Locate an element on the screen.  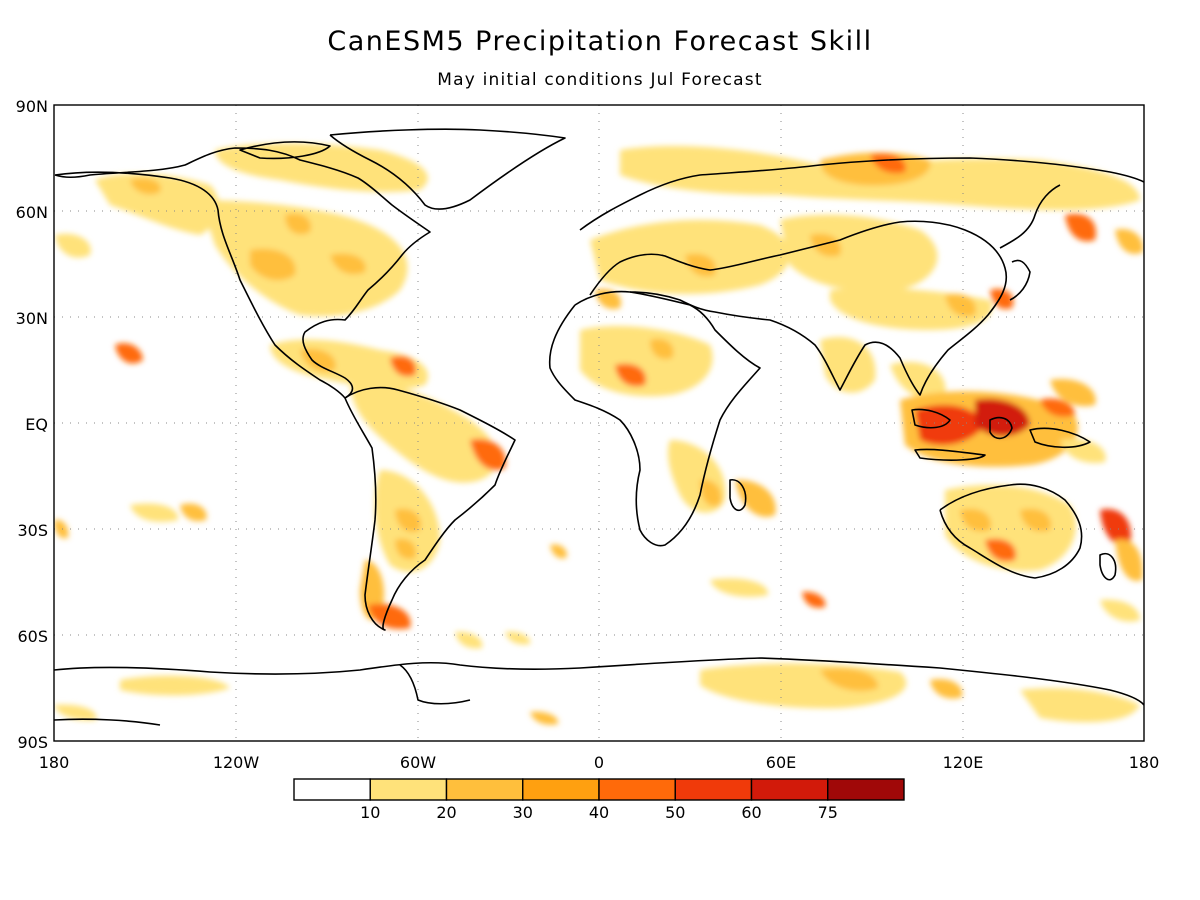
colorbar: 10 20 30 40 50 60 75 is located at coordinates (599, 800).